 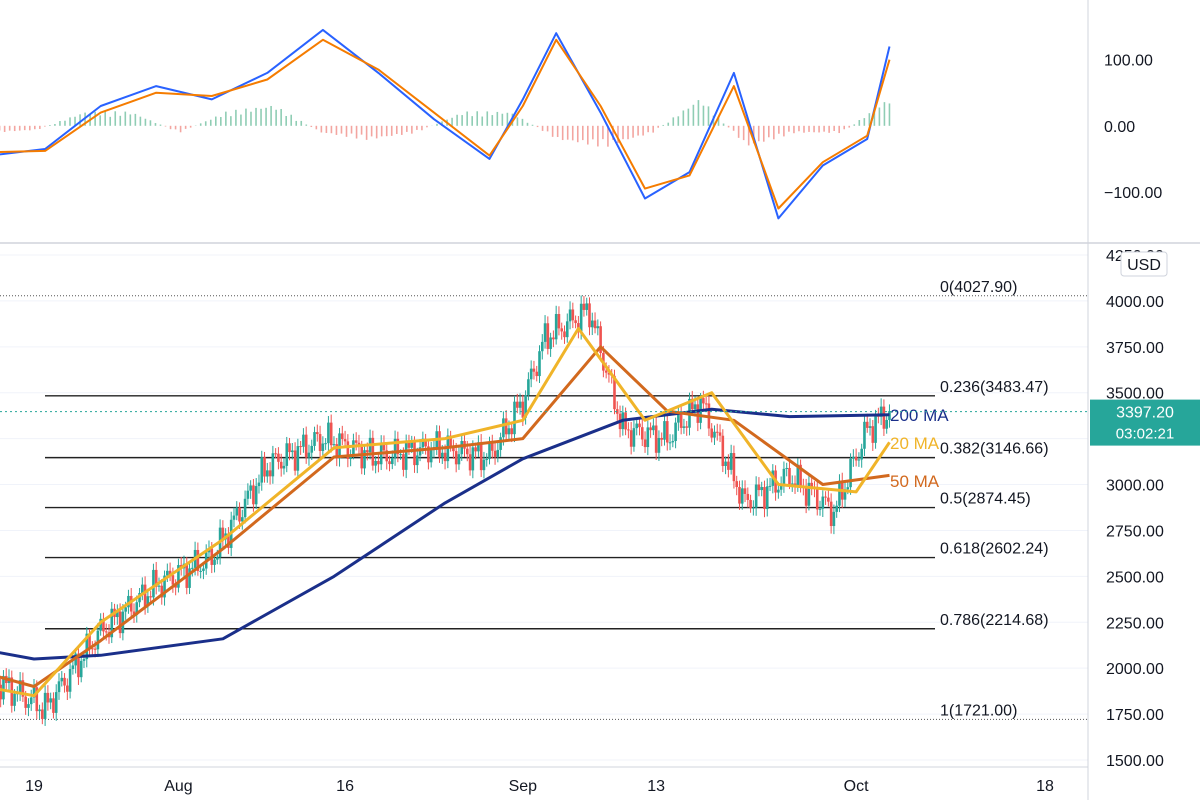 I want to click on x-tick-label: 13, so click(x=656, y=786).